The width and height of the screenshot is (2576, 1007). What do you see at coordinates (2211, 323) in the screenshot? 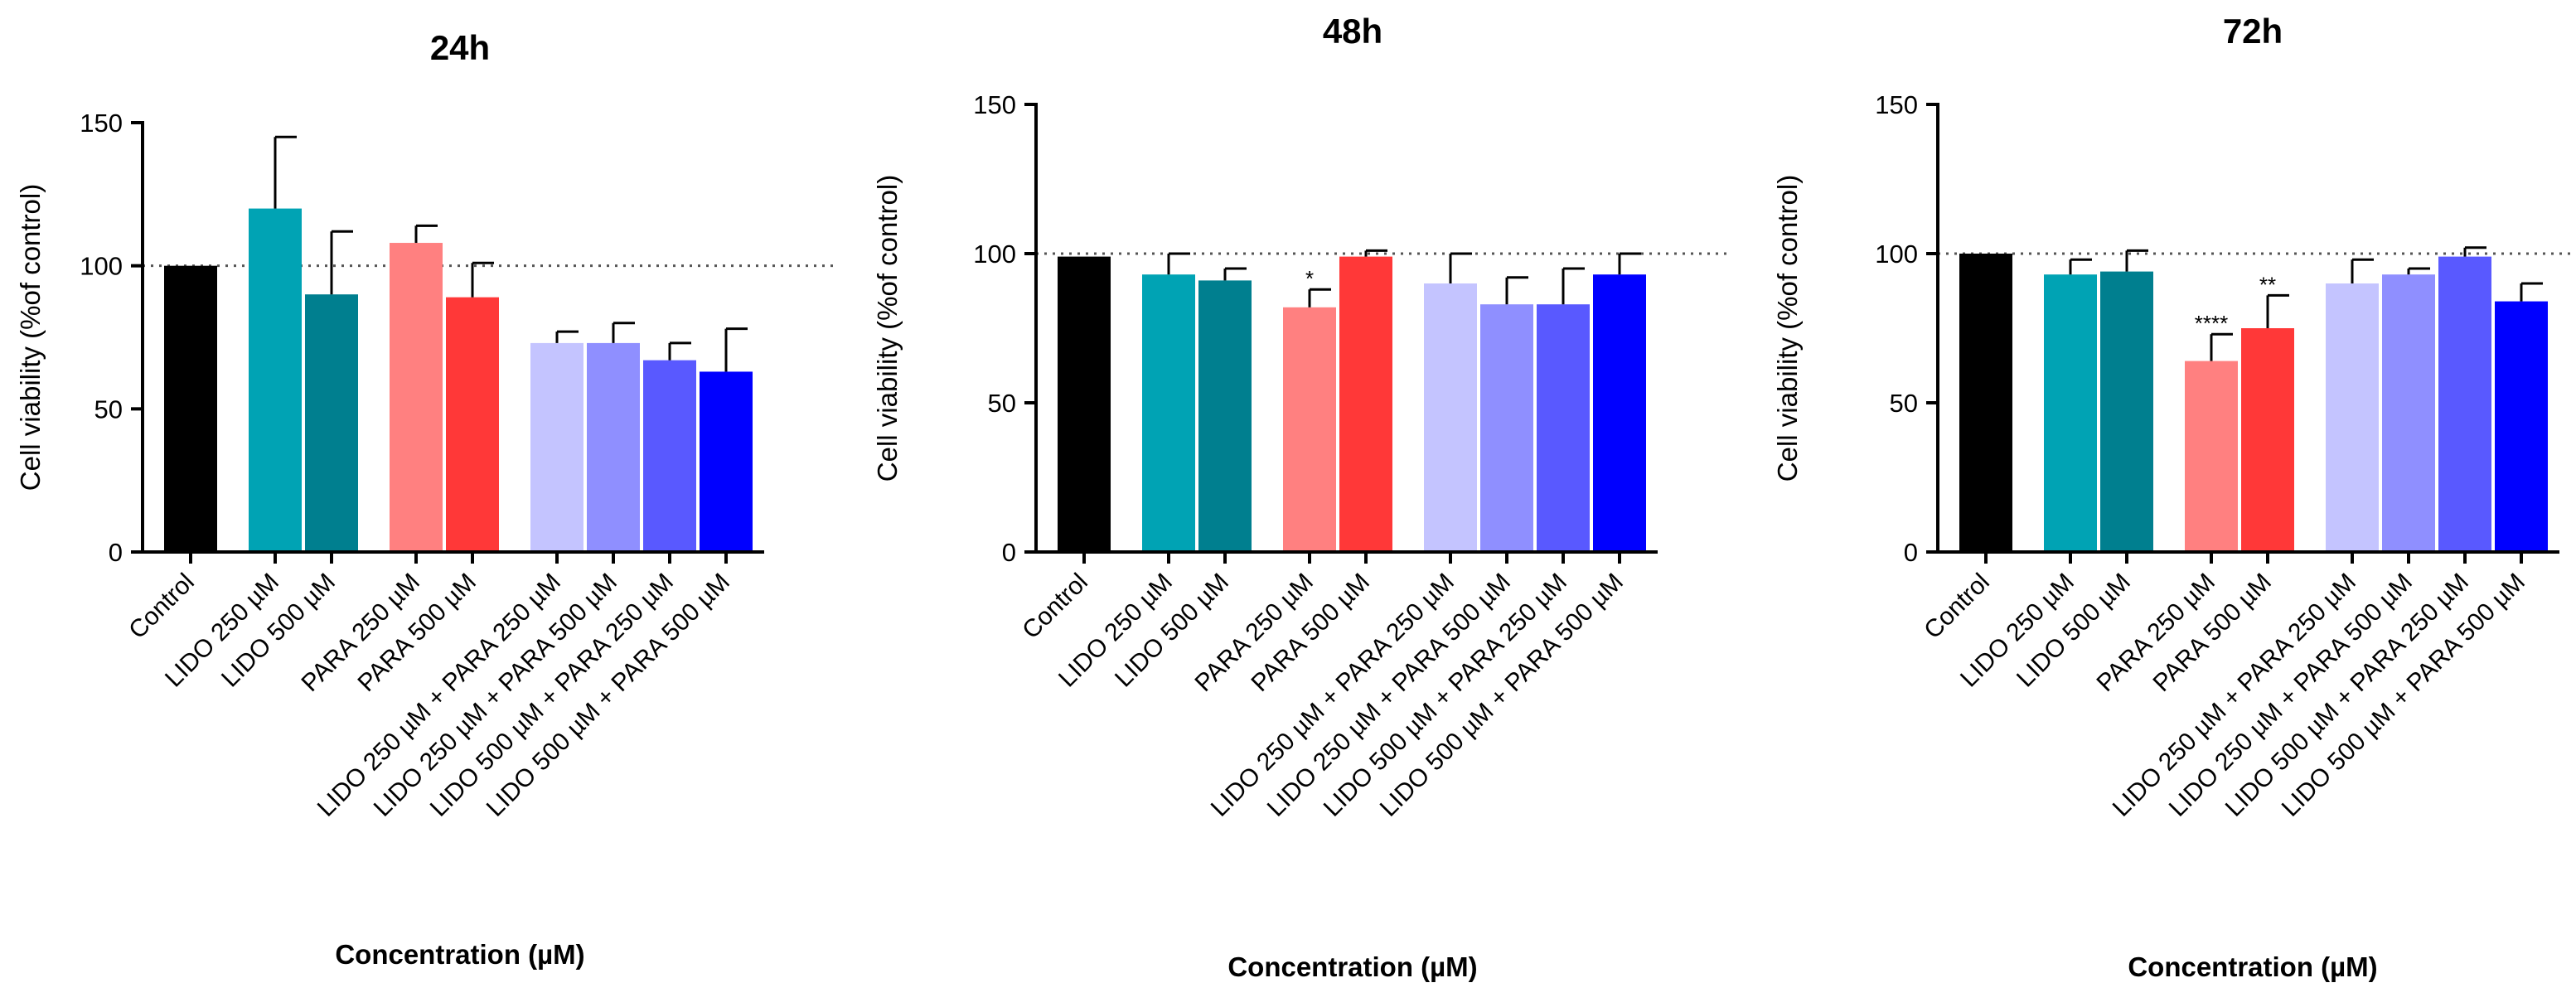
I see `significance-label-3: ****` at bounding box center [2211, 323].